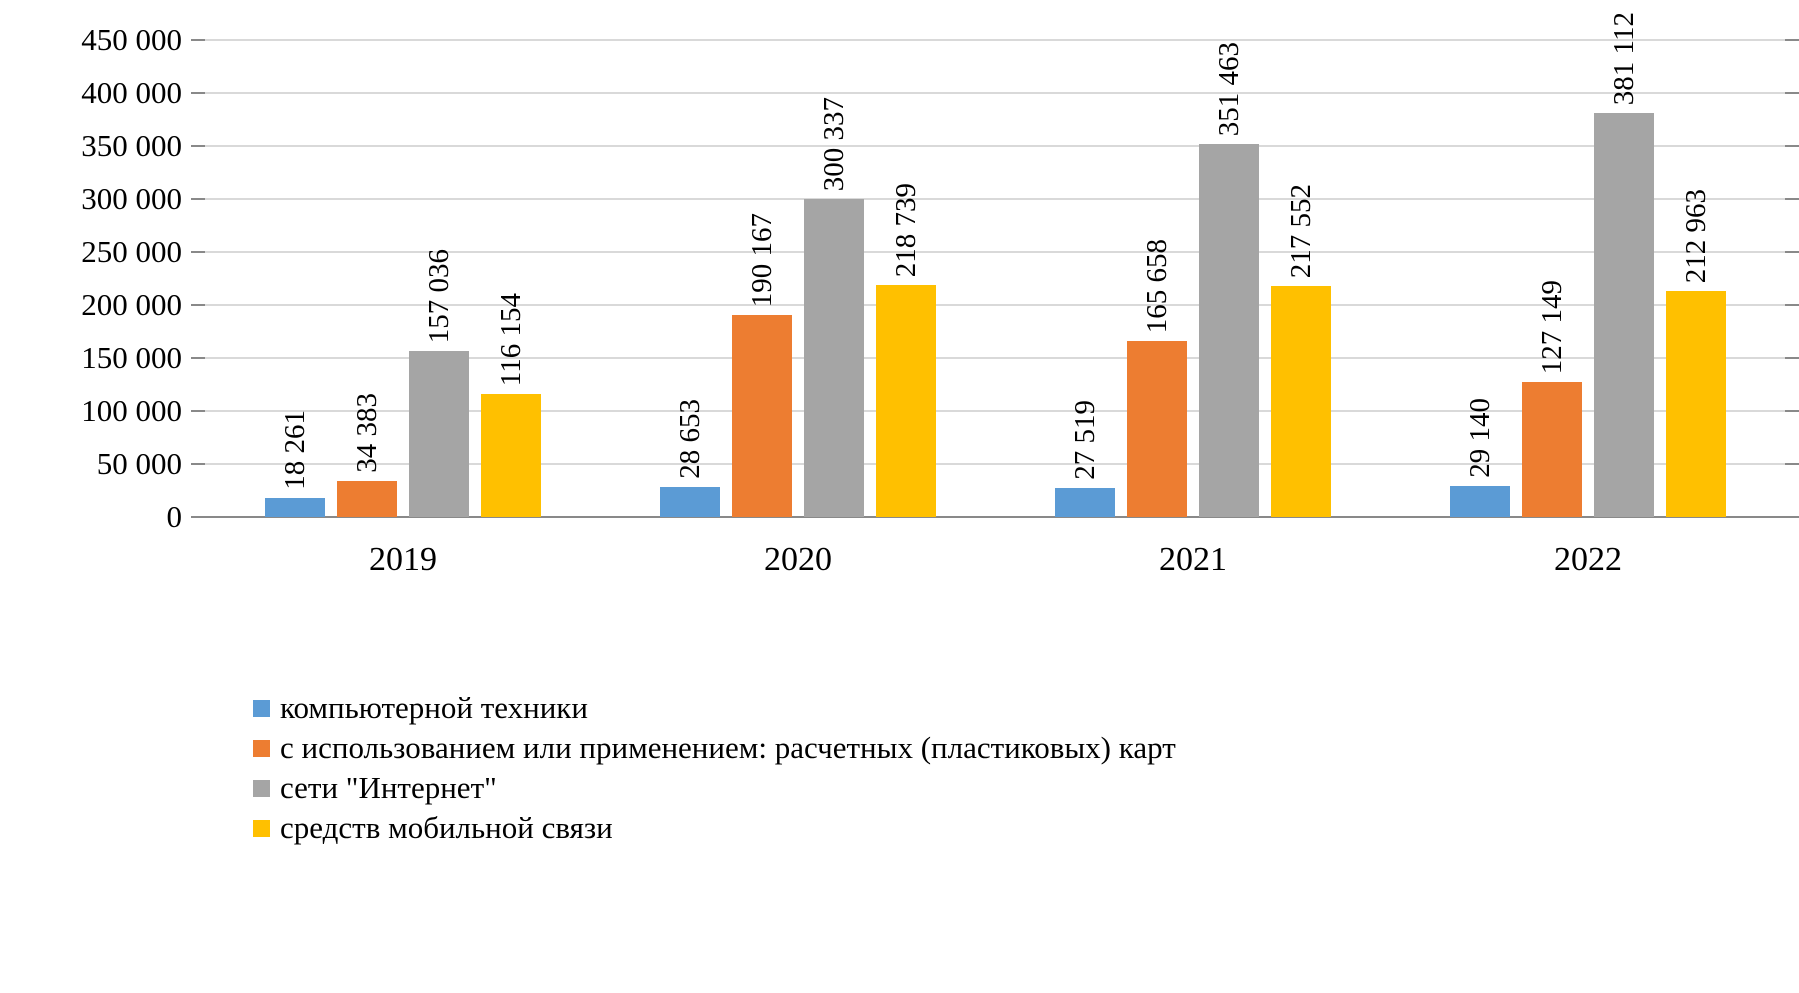  Describe the element at coordinates (131, 357) in the screenshot. I see `y-axis-tick-label: 150 000` at that location.